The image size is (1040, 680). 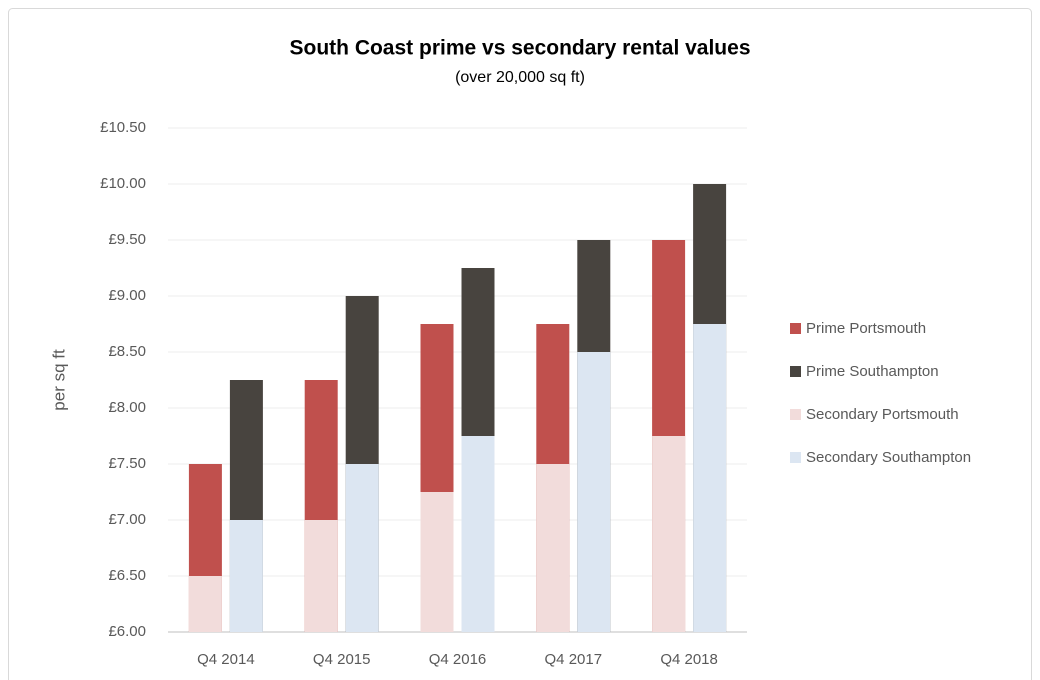 What do you see at coordinates (127, 575) in the screenshot?
I see `y-tick-label: £6.50` at bounding box center [127, 575].